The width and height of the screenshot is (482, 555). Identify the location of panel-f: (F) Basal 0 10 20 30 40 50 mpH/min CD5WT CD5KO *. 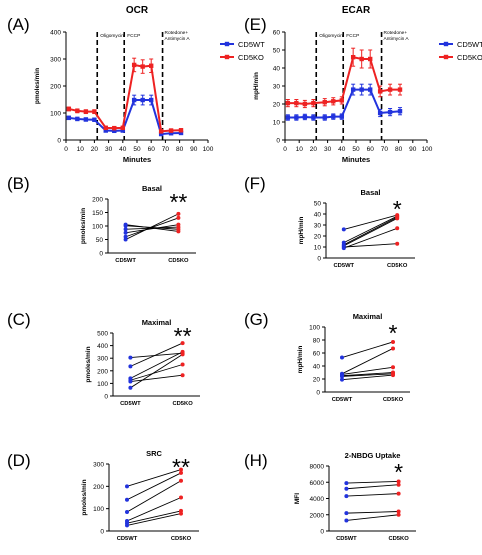
(329, 221).